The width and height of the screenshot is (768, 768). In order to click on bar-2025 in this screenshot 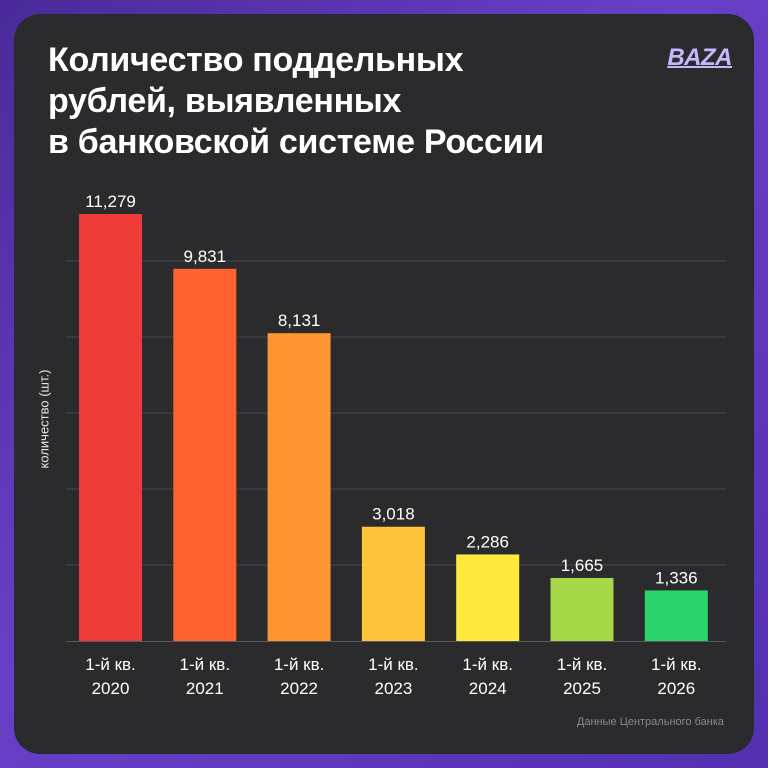, I will do `click(582, 609)`.